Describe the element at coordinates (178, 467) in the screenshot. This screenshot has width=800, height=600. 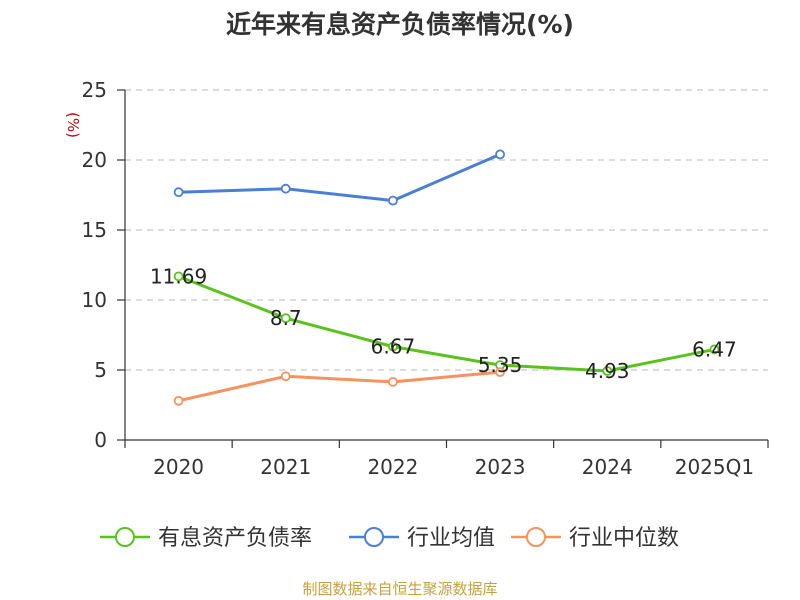
I see `x-tick-label: 2020` at that location.